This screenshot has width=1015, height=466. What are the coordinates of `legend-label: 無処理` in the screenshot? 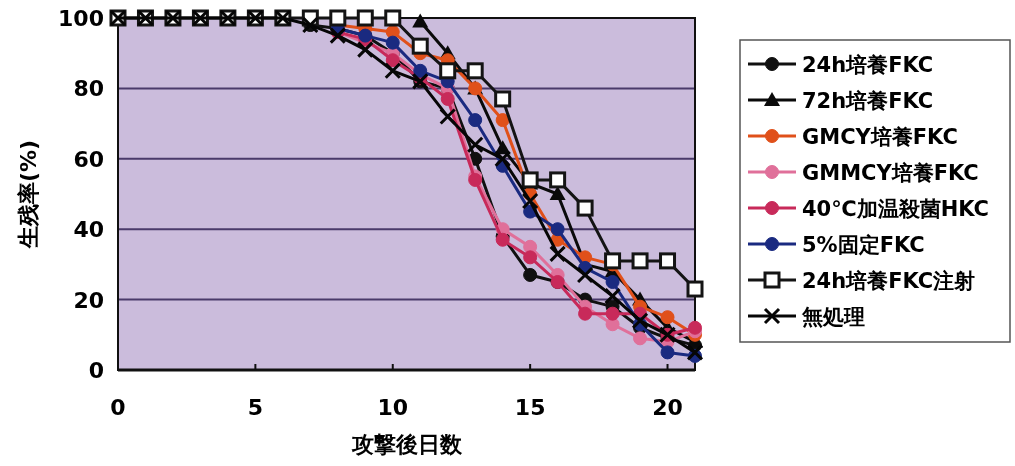 It's located at (833, 317).